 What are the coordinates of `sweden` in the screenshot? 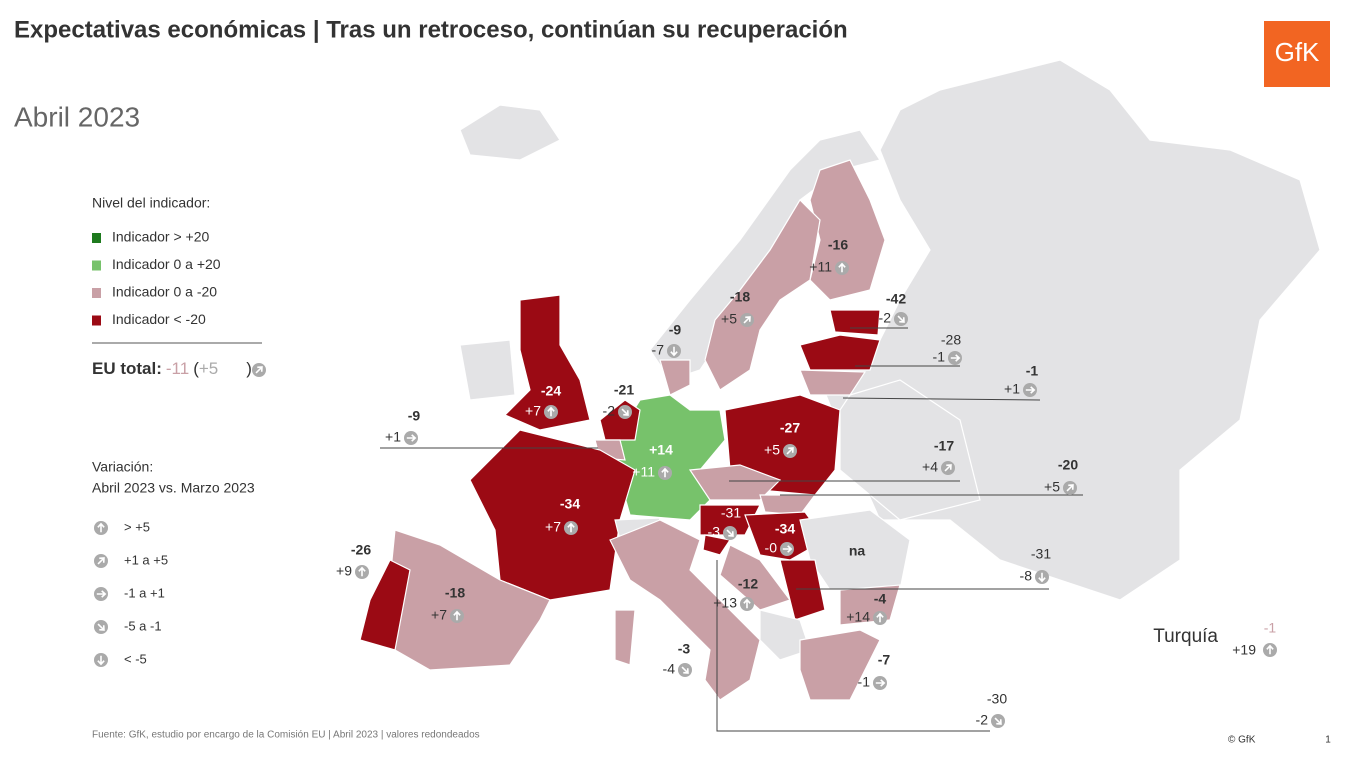 It's located at (762, 295).